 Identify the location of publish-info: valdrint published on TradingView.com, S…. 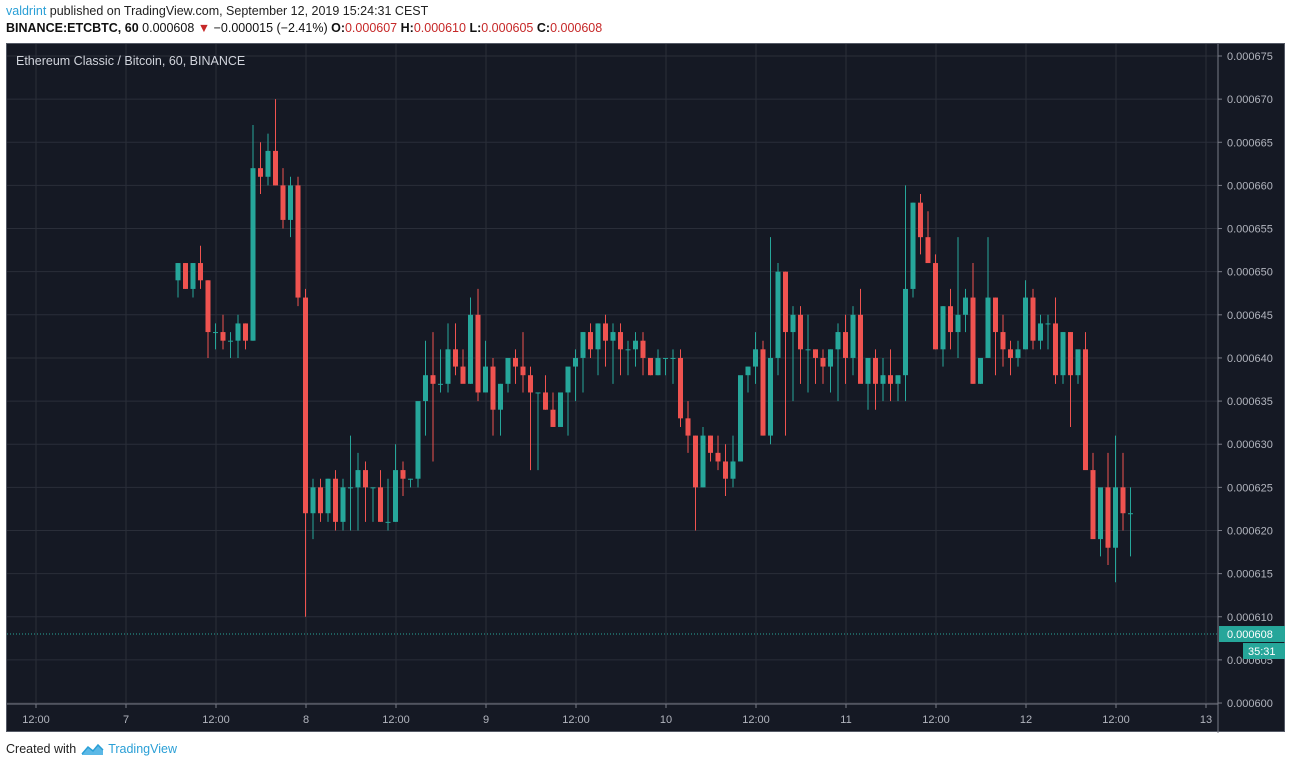
(217, 11).